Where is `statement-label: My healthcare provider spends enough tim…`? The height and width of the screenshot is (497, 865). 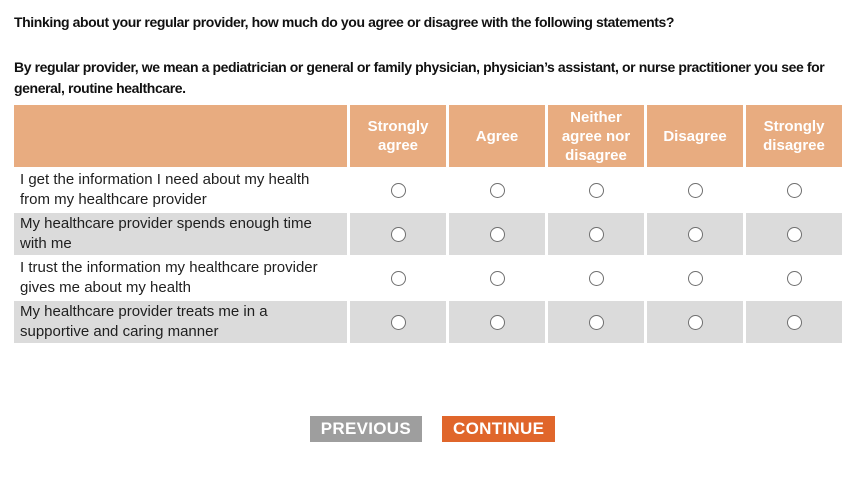
statement-label: My healthcare provider spends enough tim… is located at coordinates (180, 234).